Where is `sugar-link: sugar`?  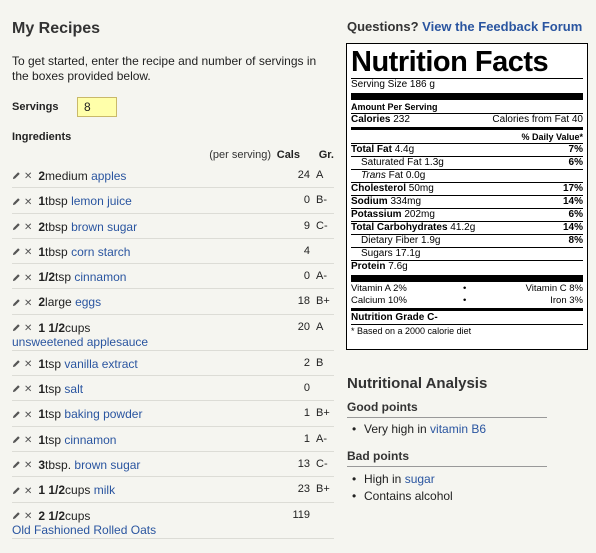 sugar-link: sugar is located at coordinates (419, 479).